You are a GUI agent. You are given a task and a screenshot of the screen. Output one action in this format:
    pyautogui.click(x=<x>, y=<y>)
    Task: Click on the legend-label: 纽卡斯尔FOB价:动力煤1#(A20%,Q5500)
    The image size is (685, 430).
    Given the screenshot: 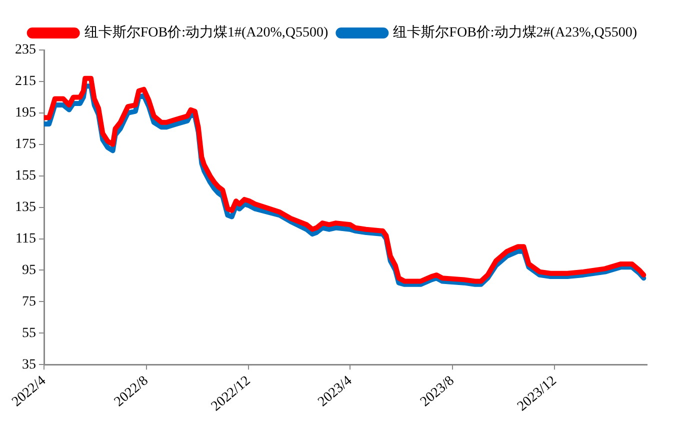 What is the action you would take?
    pyautogui.click(x=206, y=32)
    